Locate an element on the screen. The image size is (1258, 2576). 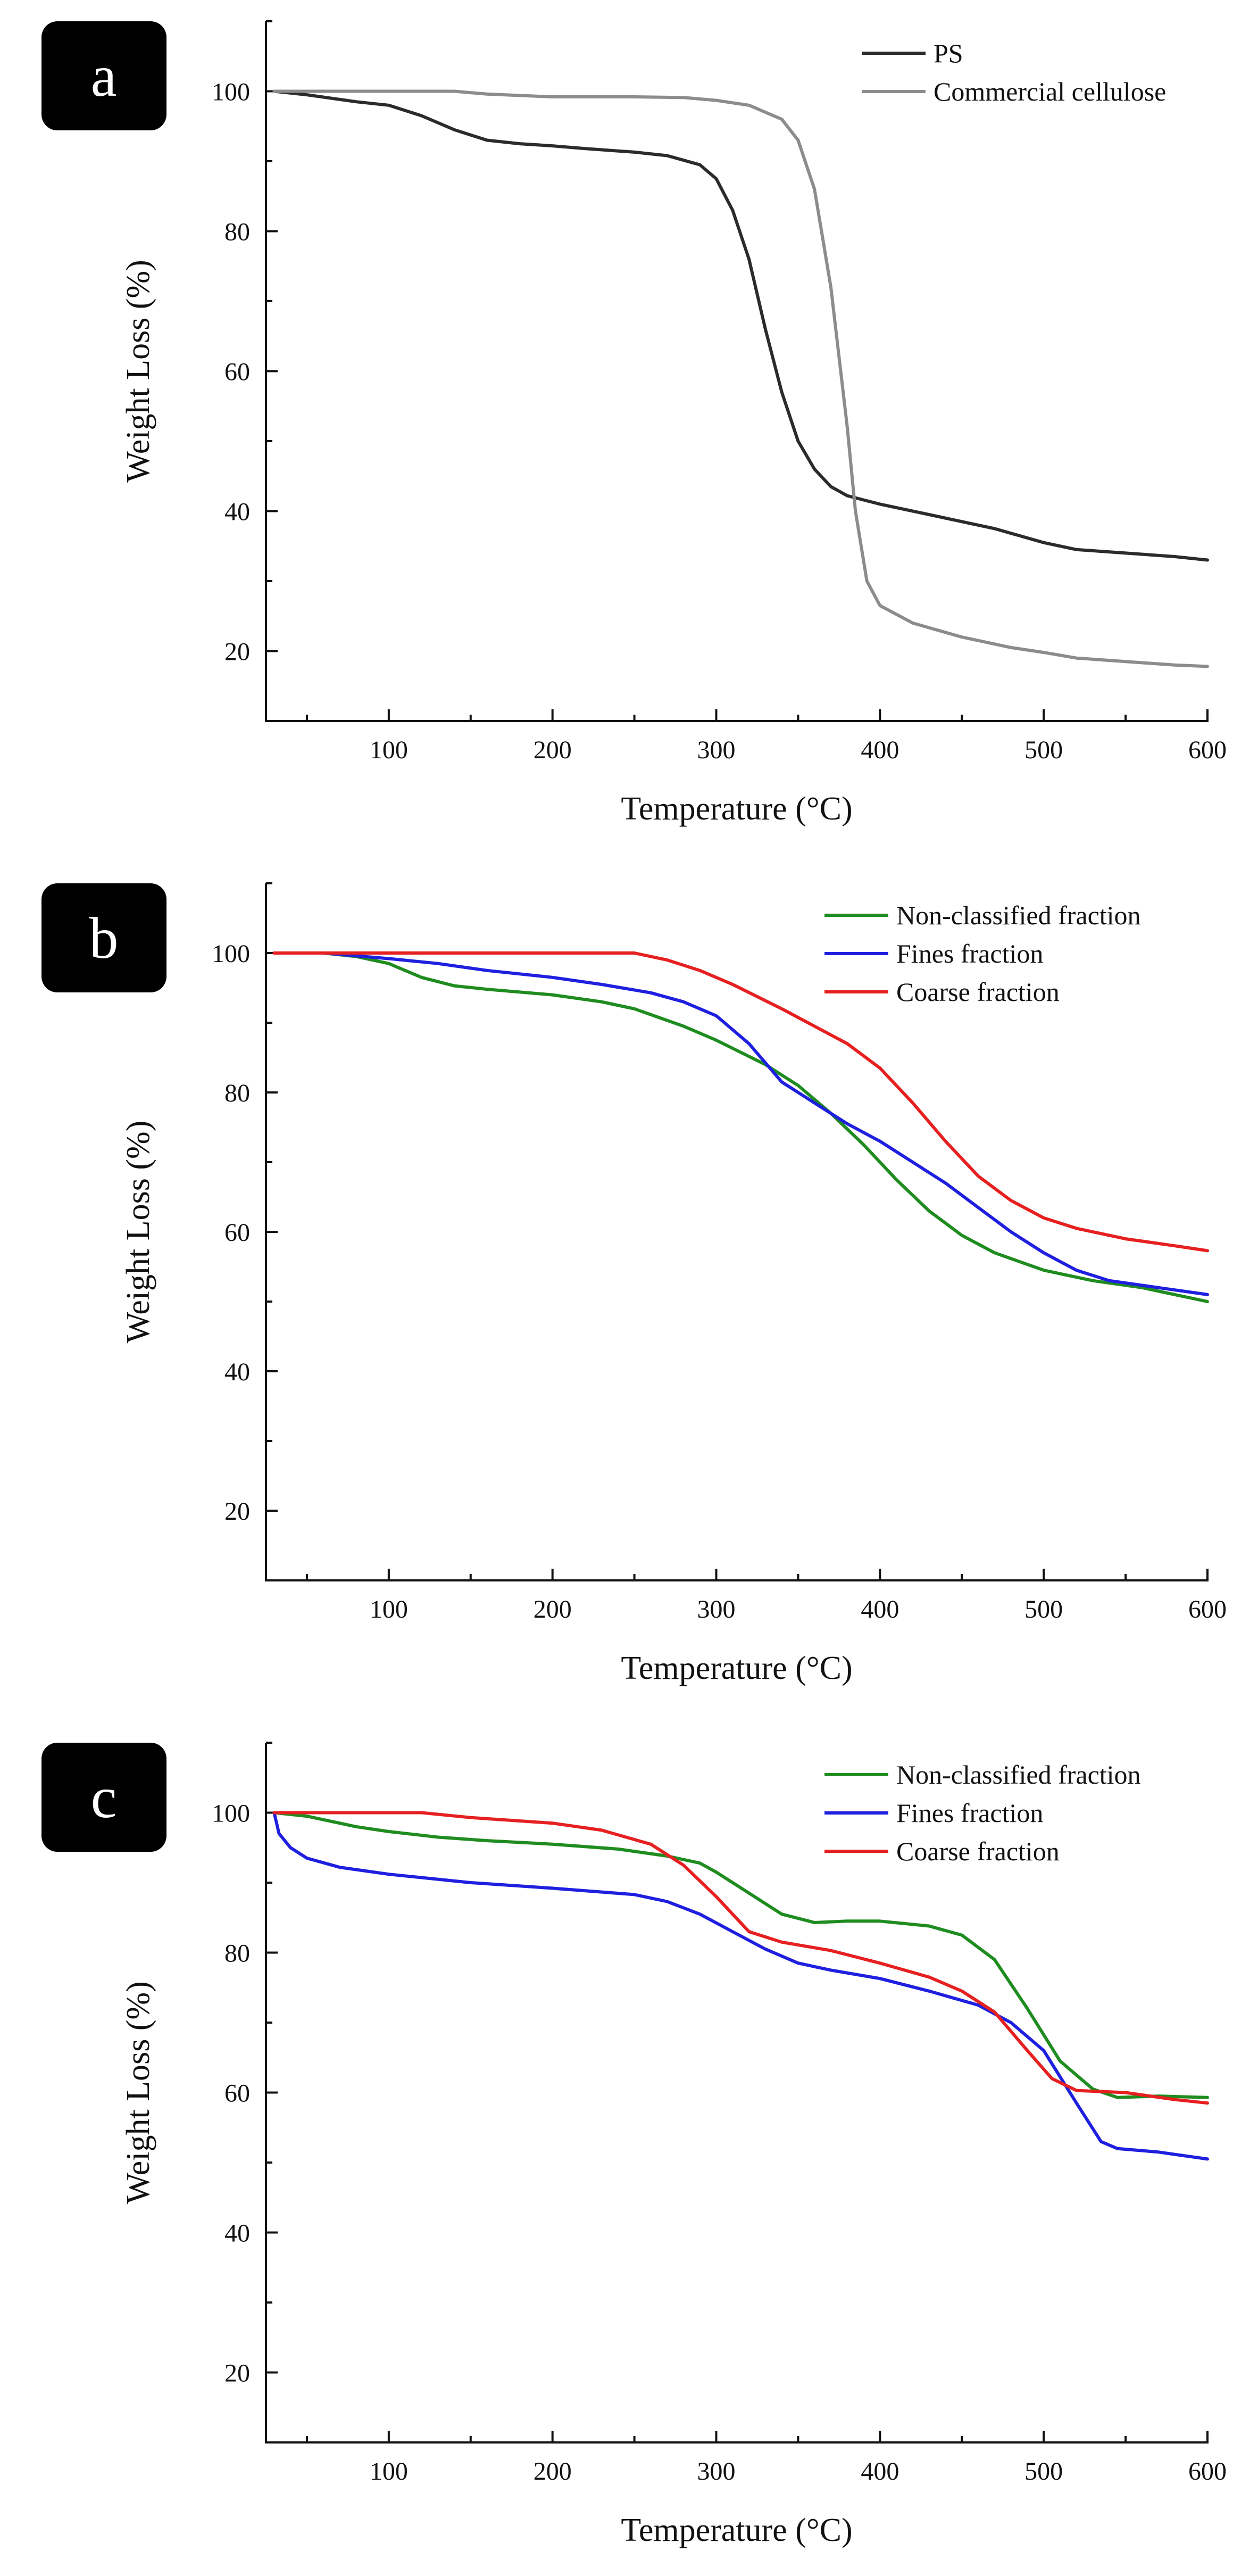
panel-label: b is located at coordinates (104, 937).